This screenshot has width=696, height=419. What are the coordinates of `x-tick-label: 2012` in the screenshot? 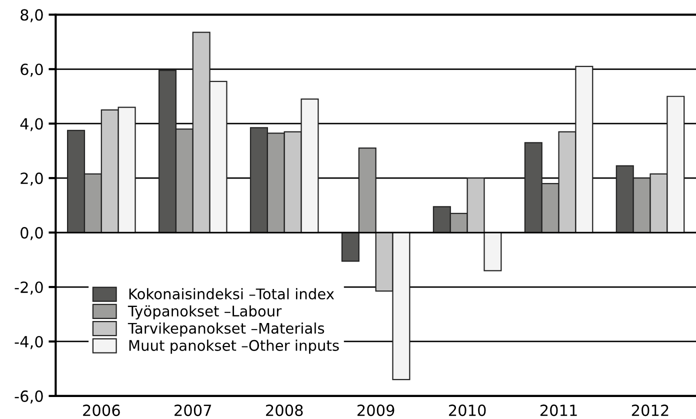 It's located at (650, 410).